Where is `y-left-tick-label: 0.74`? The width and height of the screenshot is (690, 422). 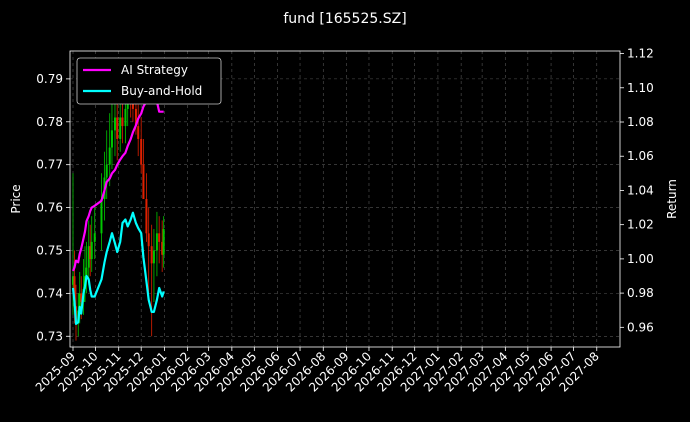
y-left-tick-label: 0.74 is located at coordinates (49, 293).